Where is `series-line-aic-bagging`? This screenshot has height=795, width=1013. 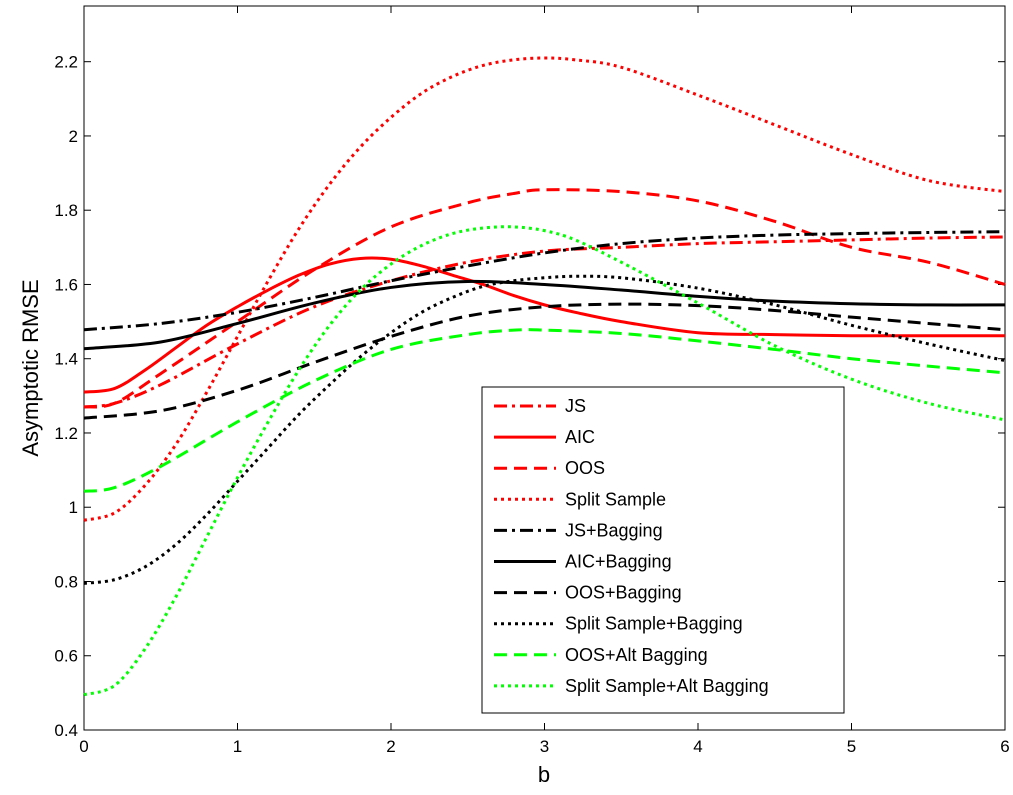 series-line-aic-bagging is located at coordinates (544, 315).